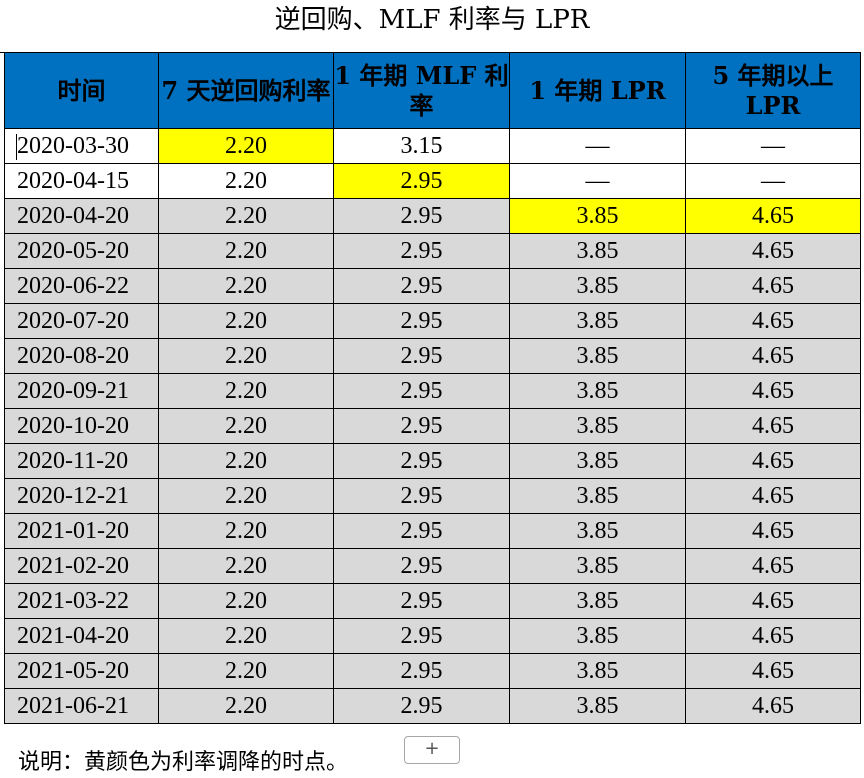 This screenshot has height=778, width=864. Describe the element at coordinates (81, 356) in the screenshot. I see `cell-date: 2020-08-20` at that location.